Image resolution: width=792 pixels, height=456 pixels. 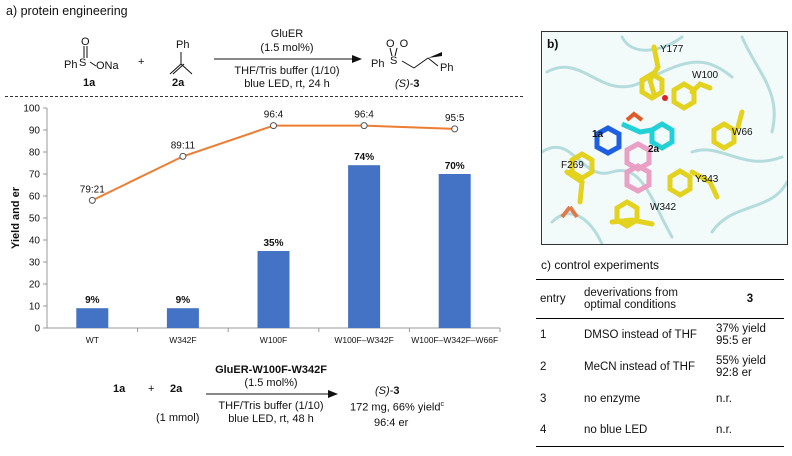 What do you see at coordinates (640, 334) in the screenshot?
I see `row-deviation: DMSO instead of THF` at bounding box center [640, 334].